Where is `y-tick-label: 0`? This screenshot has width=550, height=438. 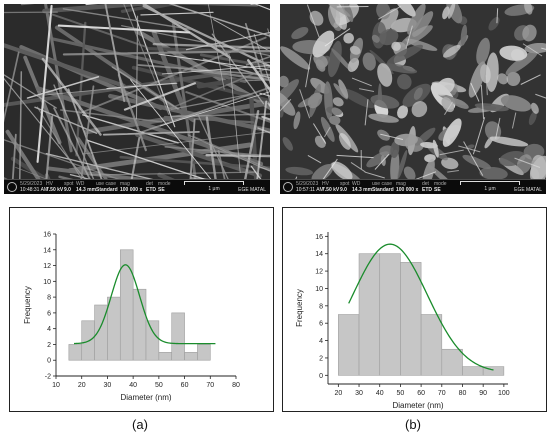 y-tick-label: 0 is located at coordinates (49, 361).